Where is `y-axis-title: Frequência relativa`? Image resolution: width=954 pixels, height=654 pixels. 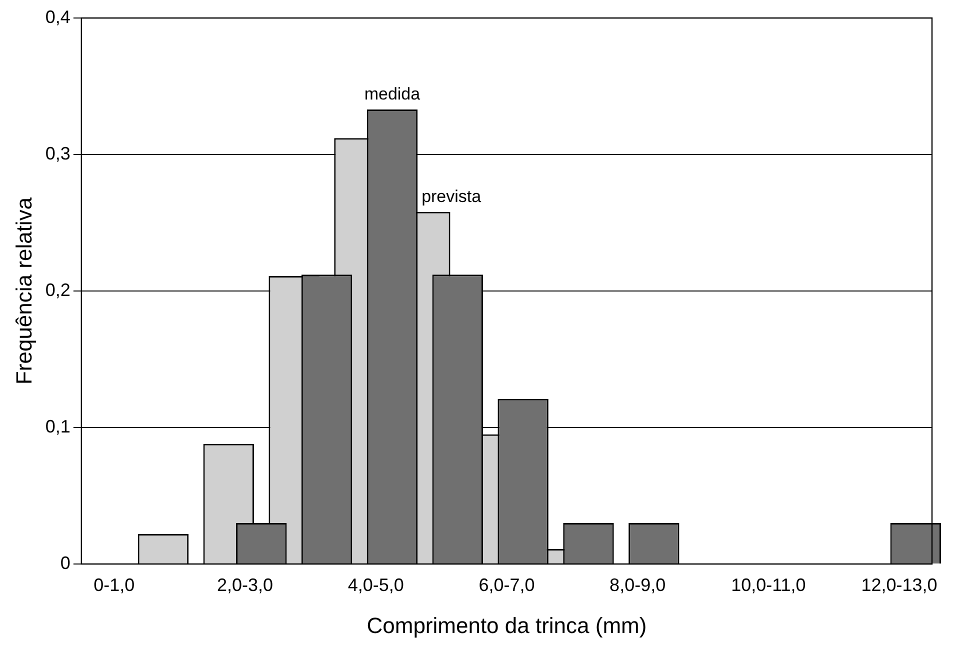
y-axis-title: Frequência relativa is located at coordinates (23, 290).